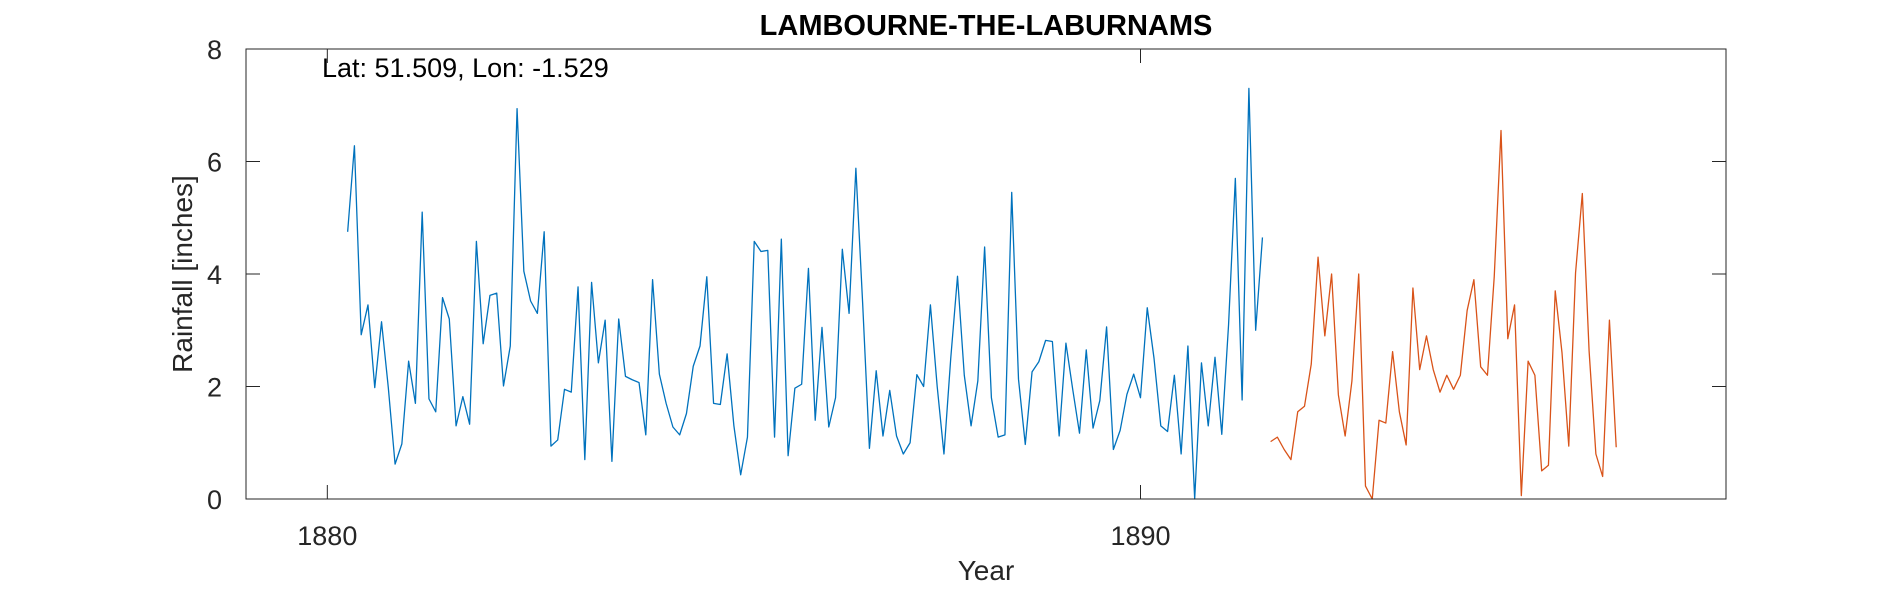 The image size is (1890, 591). Describe the element at coordinates (1140, 536) in the screenshot. I see `x-tick-label: 1890` at that location.